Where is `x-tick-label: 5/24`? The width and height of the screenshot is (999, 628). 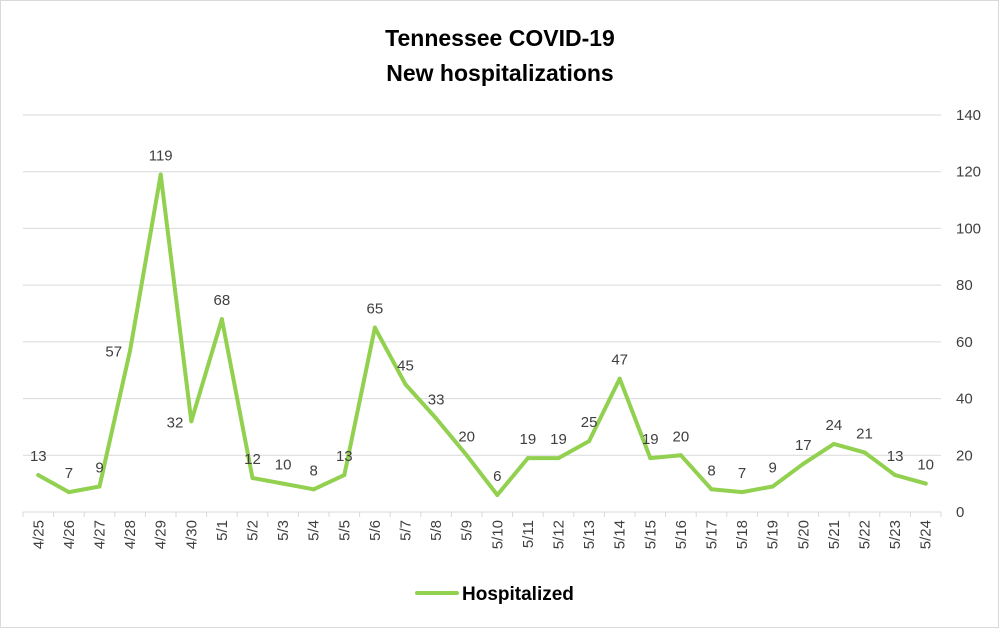
x-tick-label: 5/24 is located at coordinates (926, 534).